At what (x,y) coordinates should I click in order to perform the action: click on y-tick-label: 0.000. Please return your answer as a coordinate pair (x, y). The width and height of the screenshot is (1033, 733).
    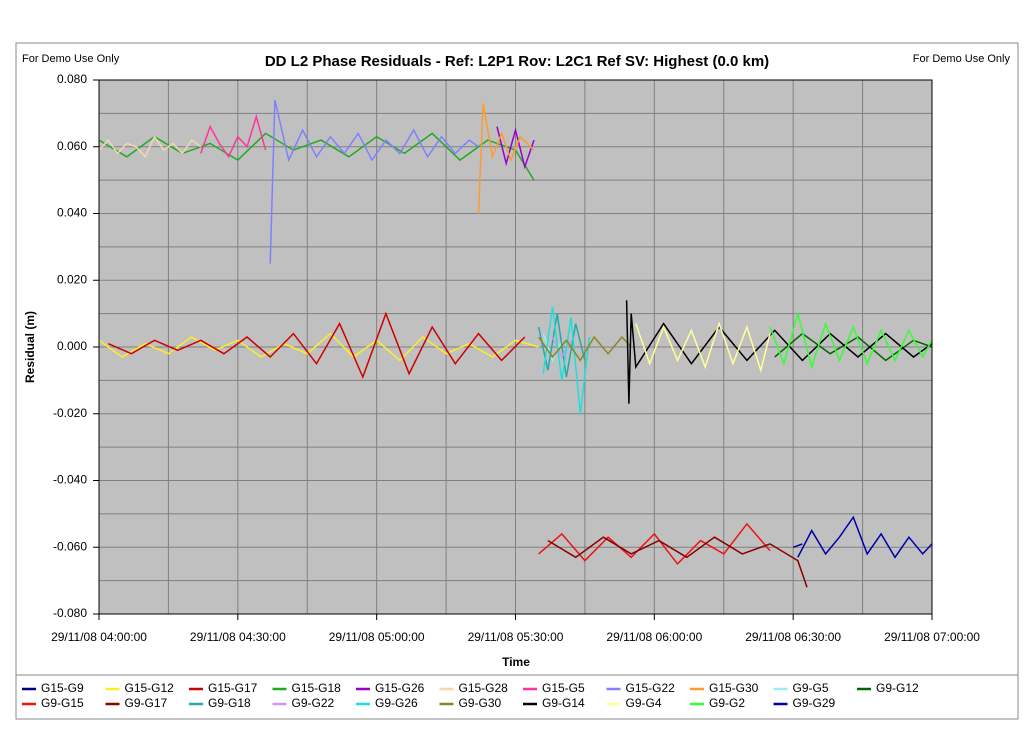
    Looking at the image, I should click on (72, 346).